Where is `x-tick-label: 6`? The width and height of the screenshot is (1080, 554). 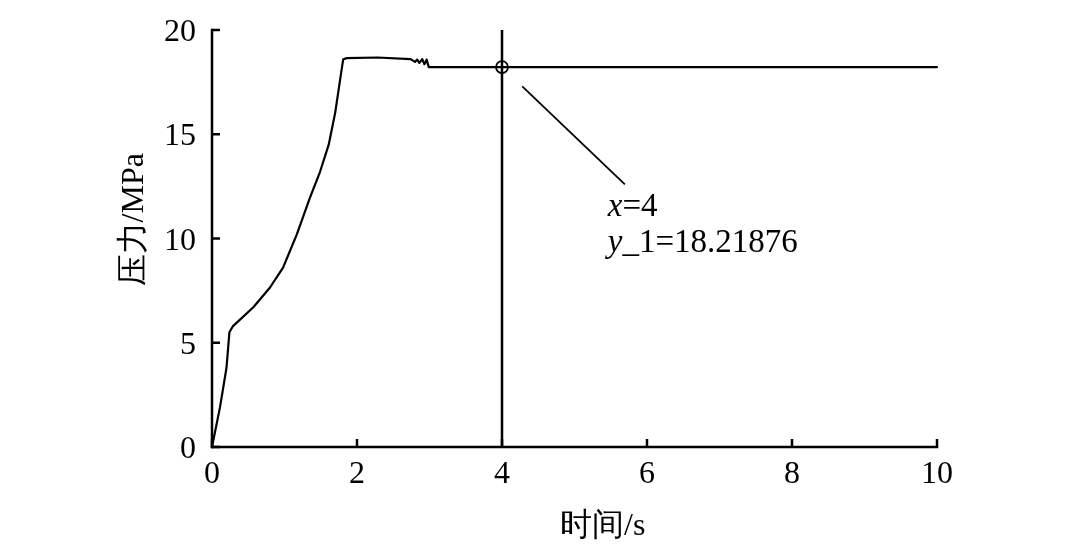
x-tick-label: 6 is located at coordinates (647, 472).